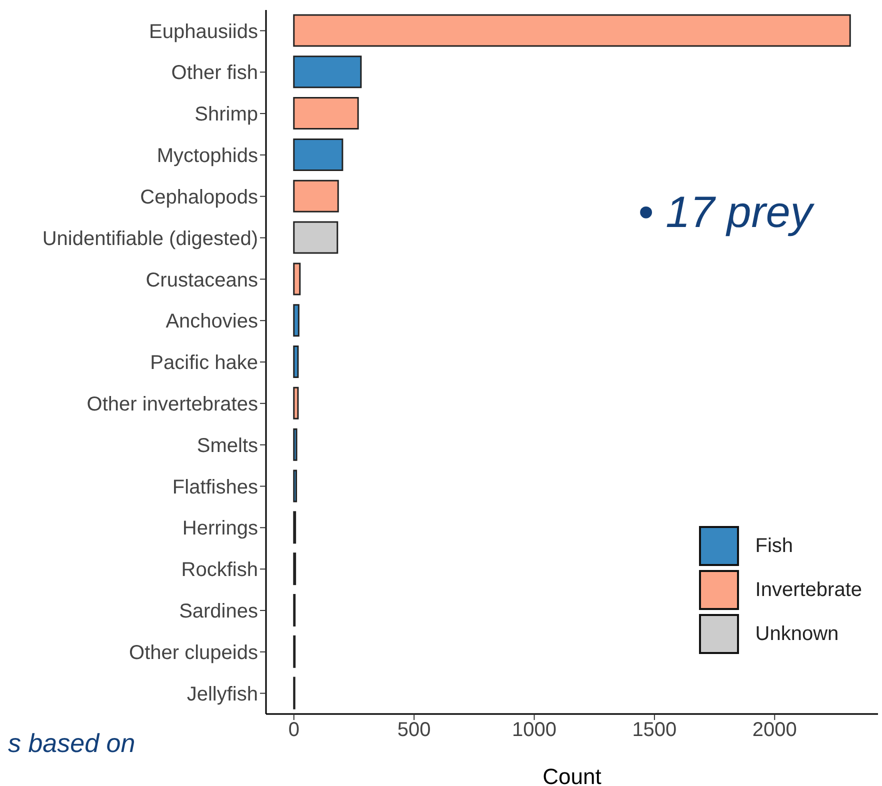 This screenshot has width=882, height=786. What do you see at coordinates (572, 775) in the screenshot?
I see `x-axis-title: Count` at bounding box center [572, 775].